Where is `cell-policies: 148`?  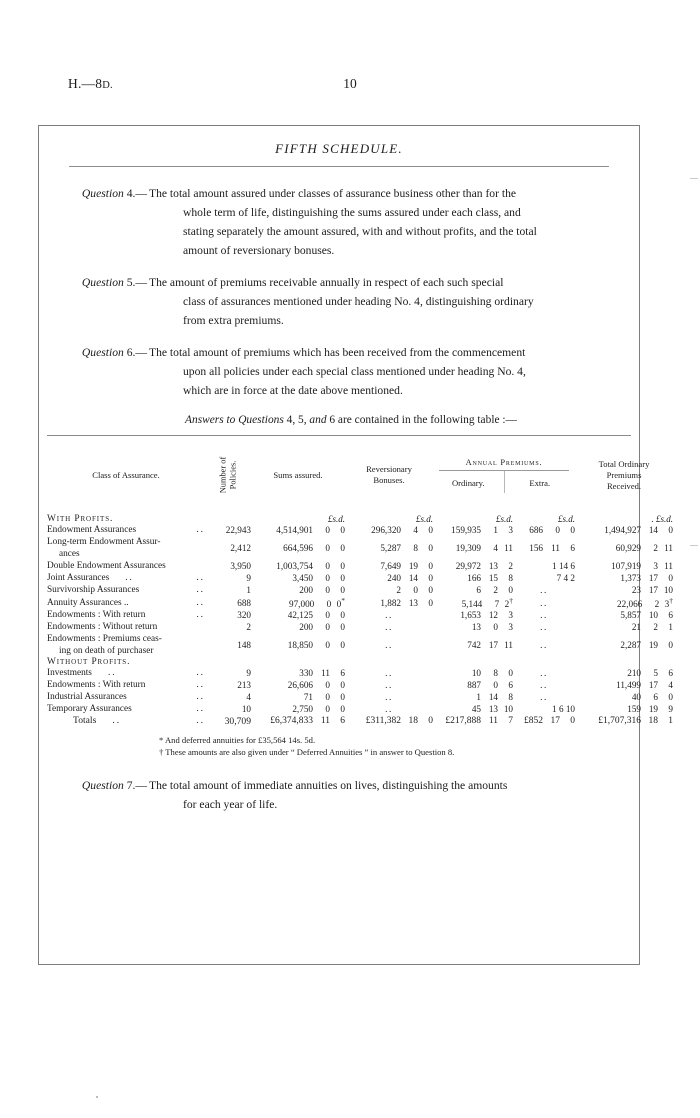 cell-policies: 148 is located at coordinates (244, 645).